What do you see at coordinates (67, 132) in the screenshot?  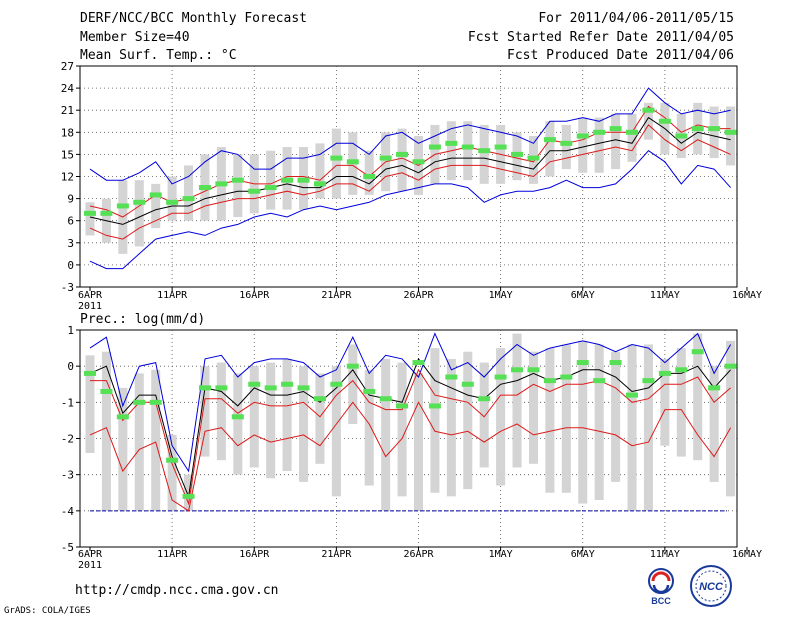 I see `temp-y-tick-label: 18` at bounding box center [67, 132].